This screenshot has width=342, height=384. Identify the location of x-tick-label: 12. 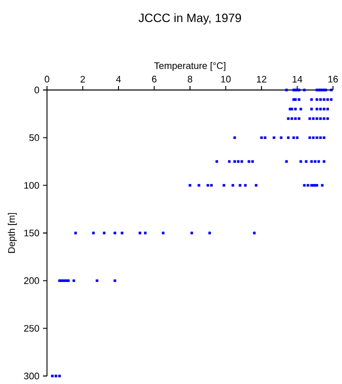
(262, 79).